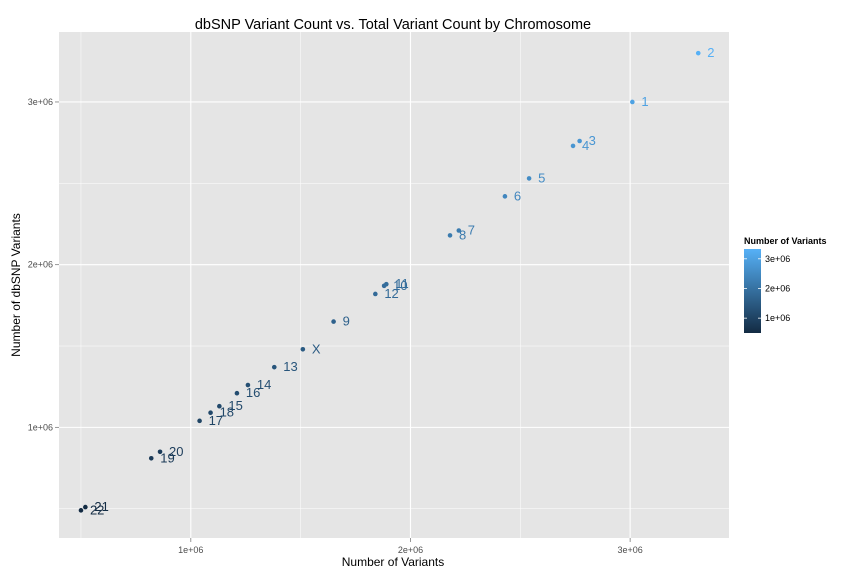  I want to click on data-label-chr-9: 9, so click(346, 321).